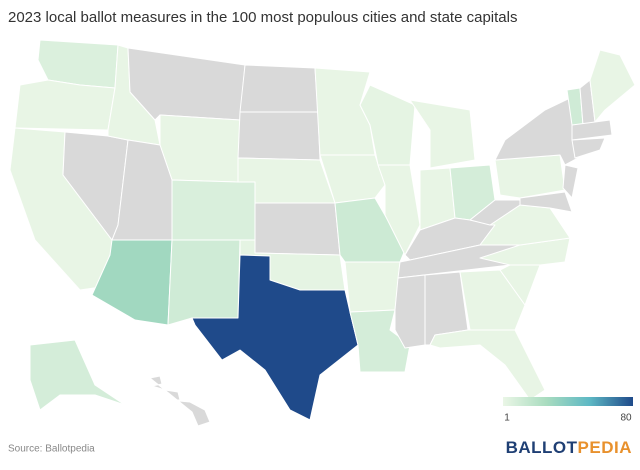 The image size is (640, 470). Describe the element at coordinates (568, 401) in the screenshot. I see `legend-bar` at that location.